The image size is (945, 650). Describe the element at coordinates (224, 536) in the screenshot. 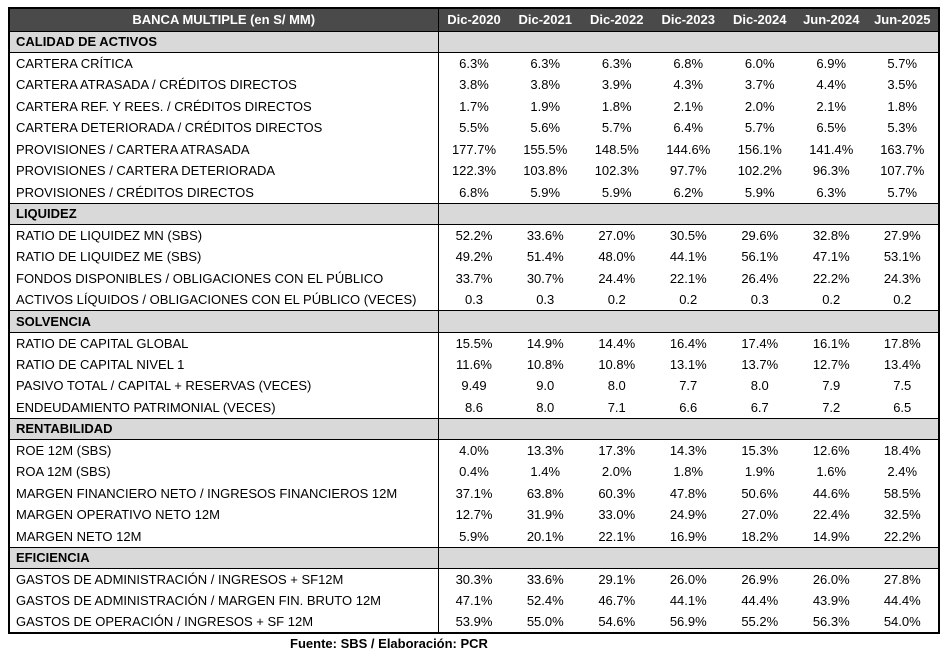

I see `row-label: MARGEN NETO 12M` at that location.